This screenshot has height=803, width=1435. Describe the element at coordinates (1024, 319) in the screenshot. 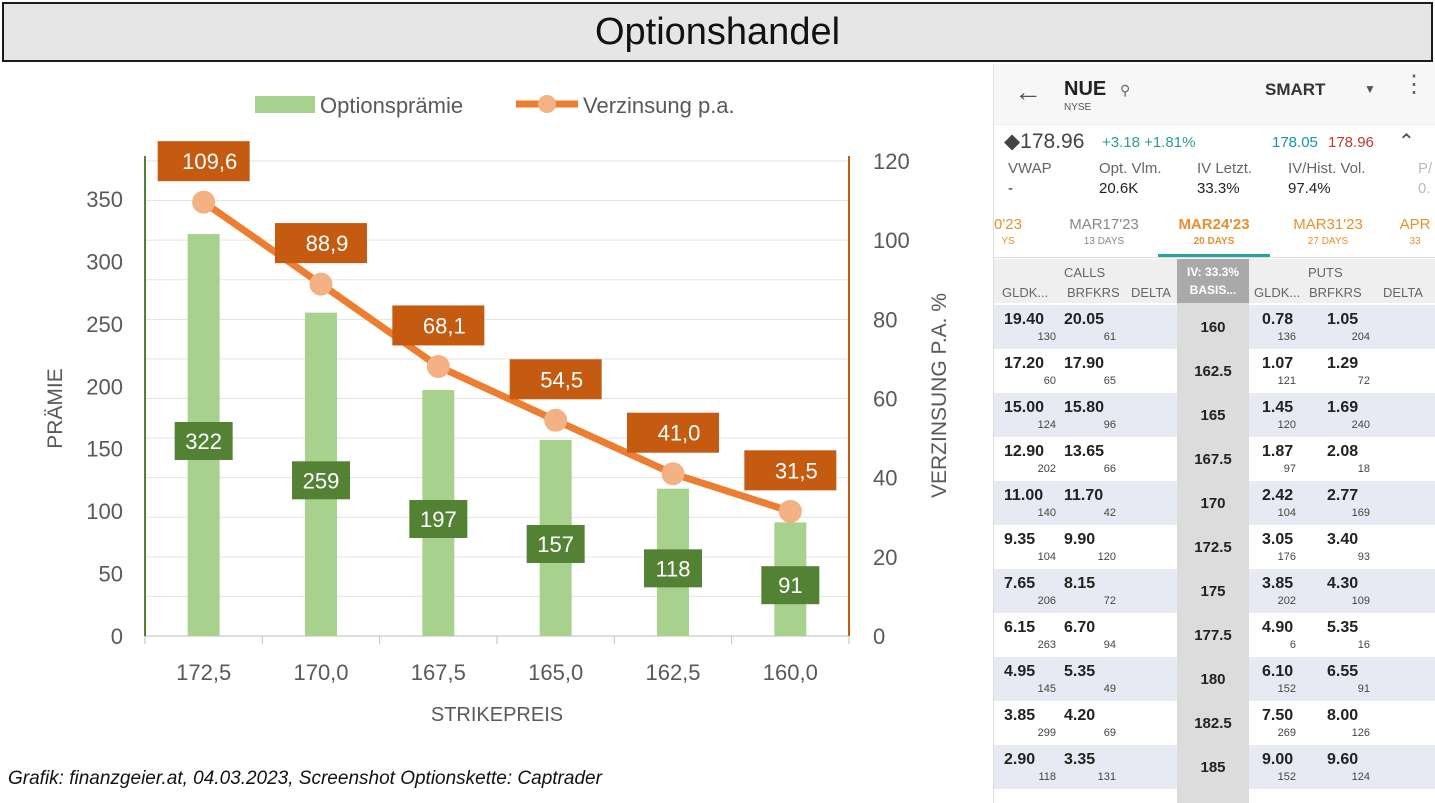

I see `call-bid: 19.40` at that location.